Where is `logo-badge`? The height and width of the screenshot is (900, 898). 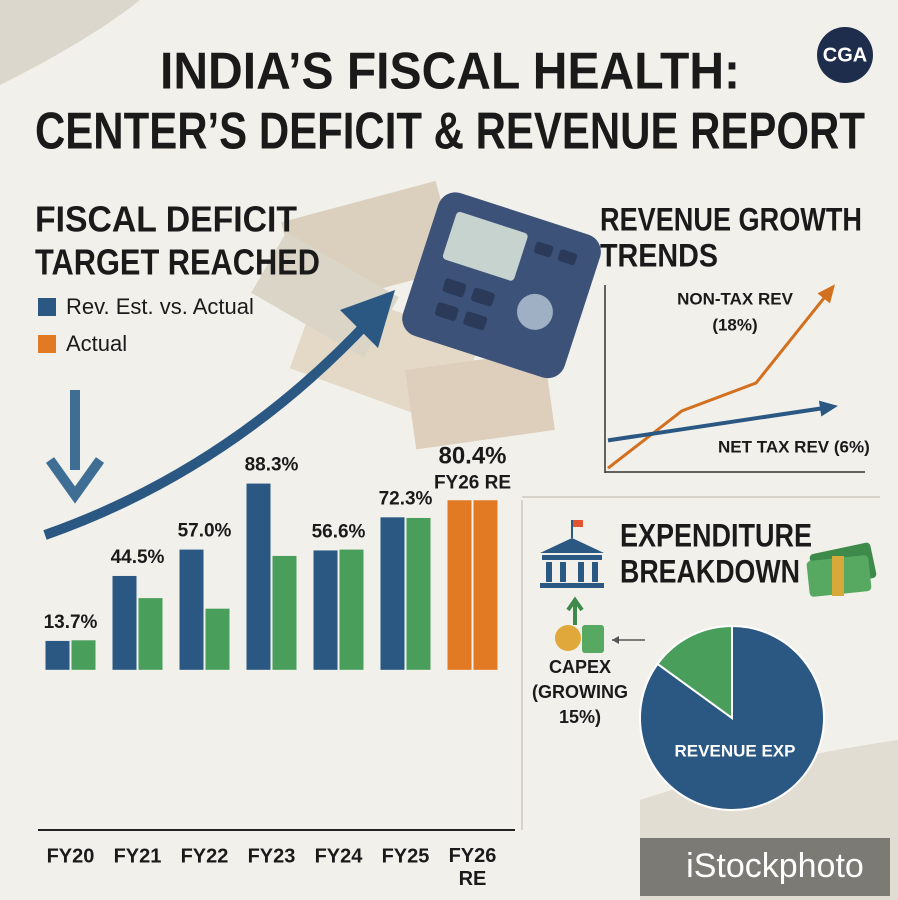
logo-badge is located at coordinates (845, 55).